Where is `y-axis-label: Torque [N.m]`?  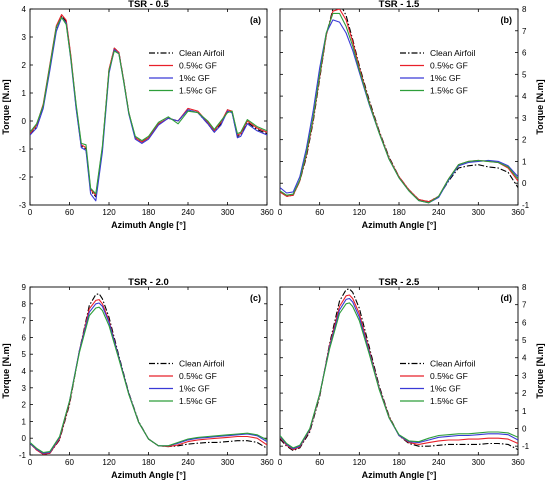
y-axis-label: Torque [N.m] is located at coordinates (6, 106).